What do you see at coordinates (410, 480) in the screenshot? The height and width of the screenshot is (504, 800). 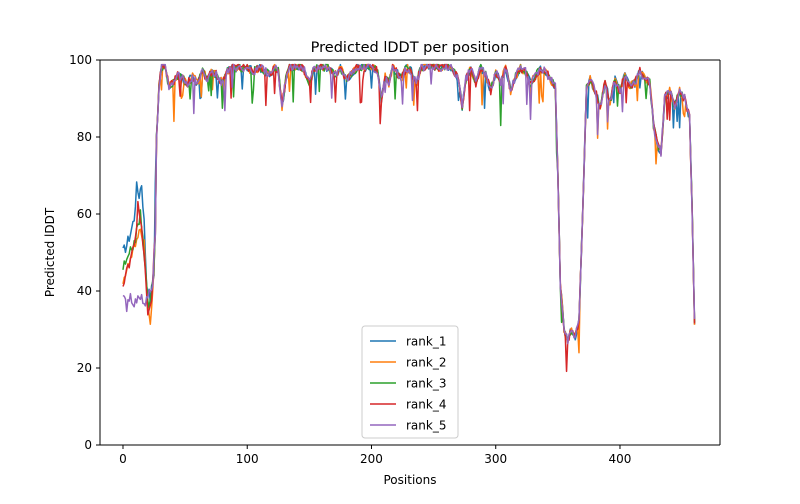 I see `x-axis-label: Positions` at bounding box center [410, 480].